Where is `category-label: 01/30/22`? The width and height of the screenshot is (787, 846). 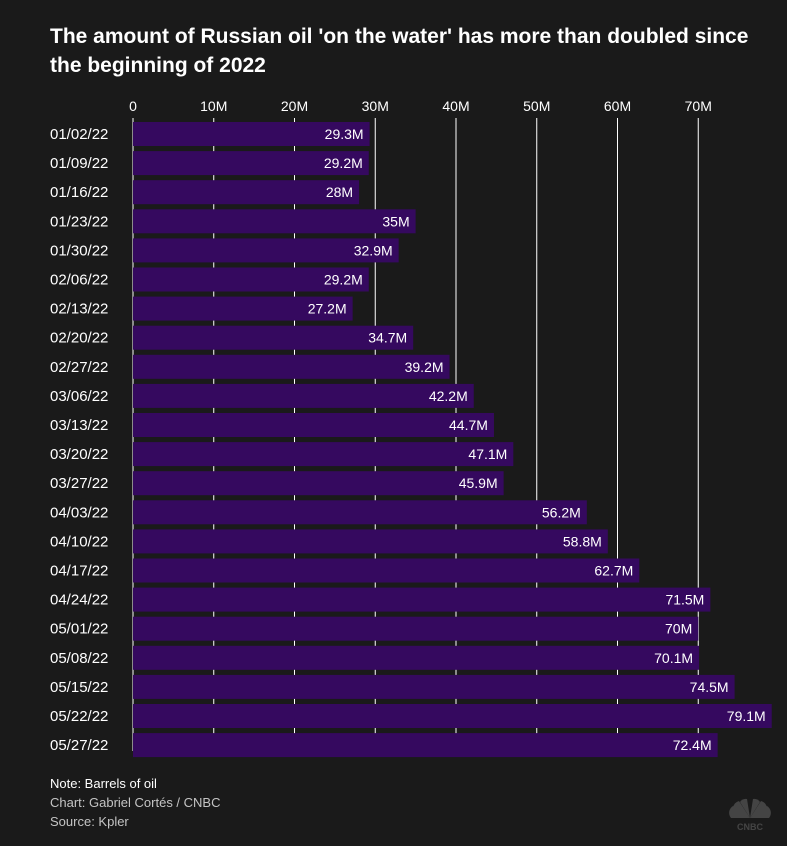
category-label: 01/30/22 is located at coordinates (79, 250).